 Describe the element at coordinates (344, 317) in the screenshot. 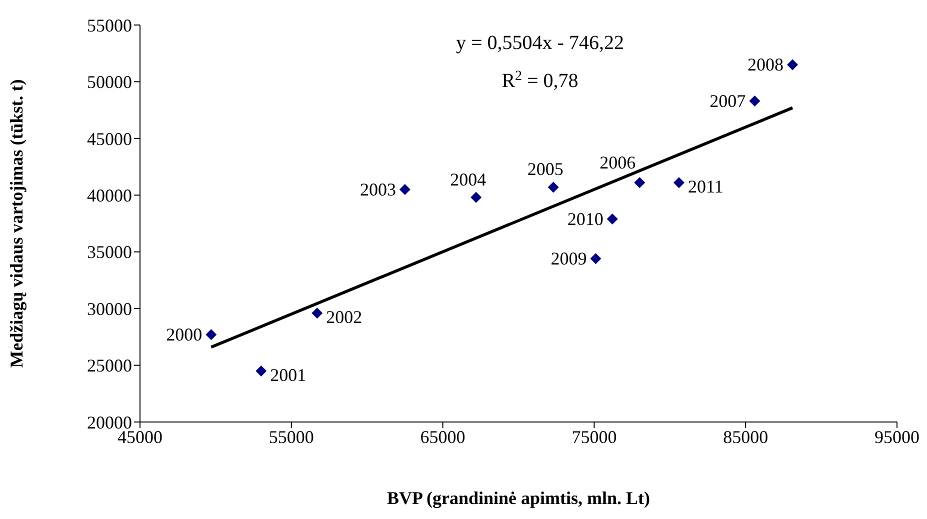

I see `annotation: 2002` at that location.